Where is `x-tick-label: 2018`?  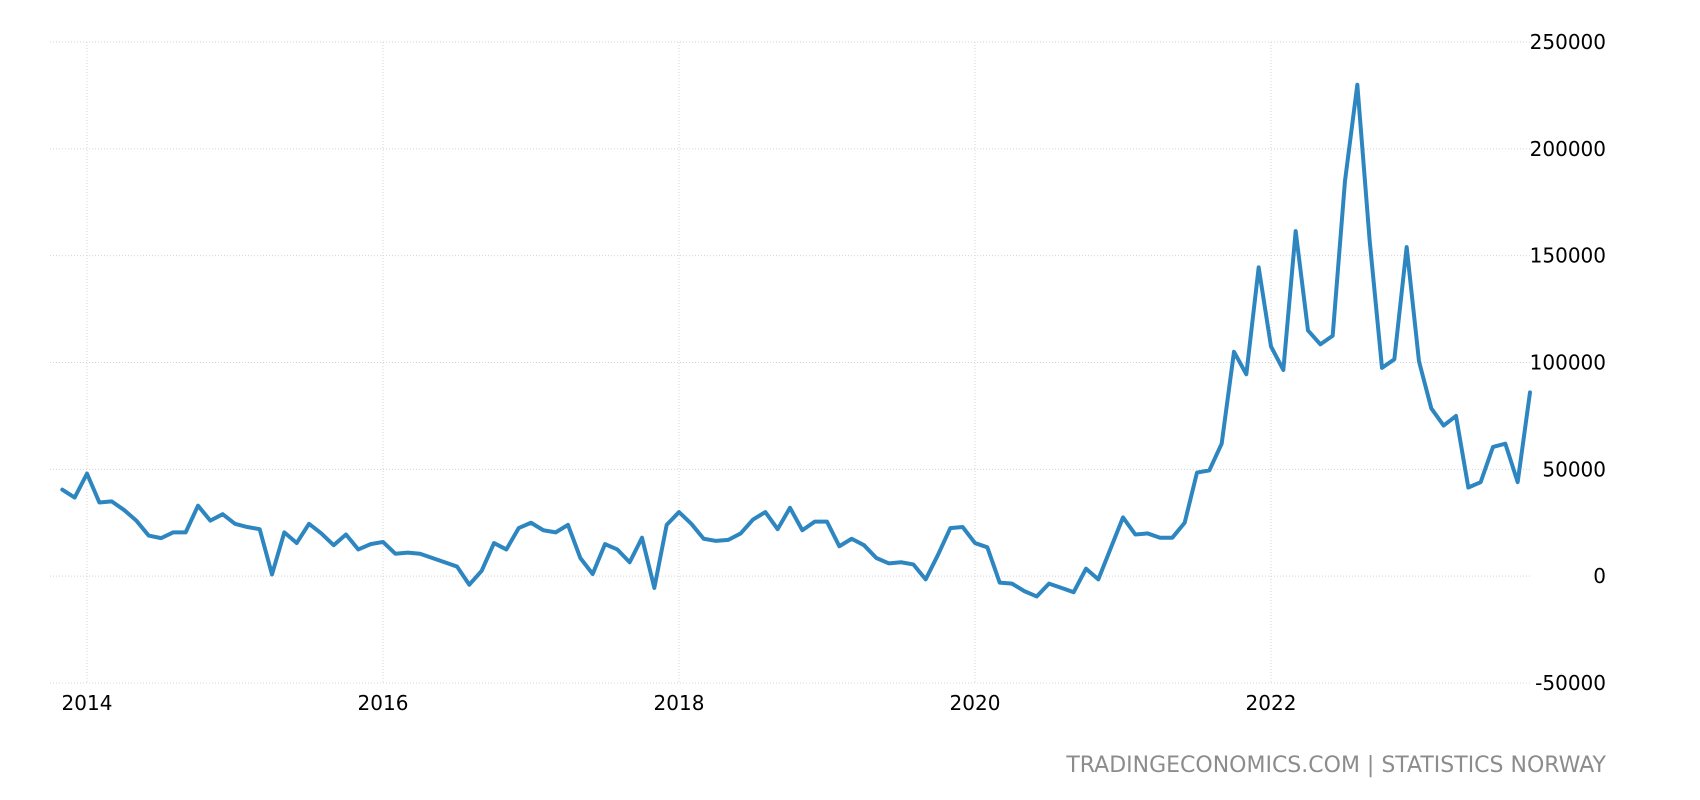 x-tick-label: 2018 is located at coordinates (679, 703).